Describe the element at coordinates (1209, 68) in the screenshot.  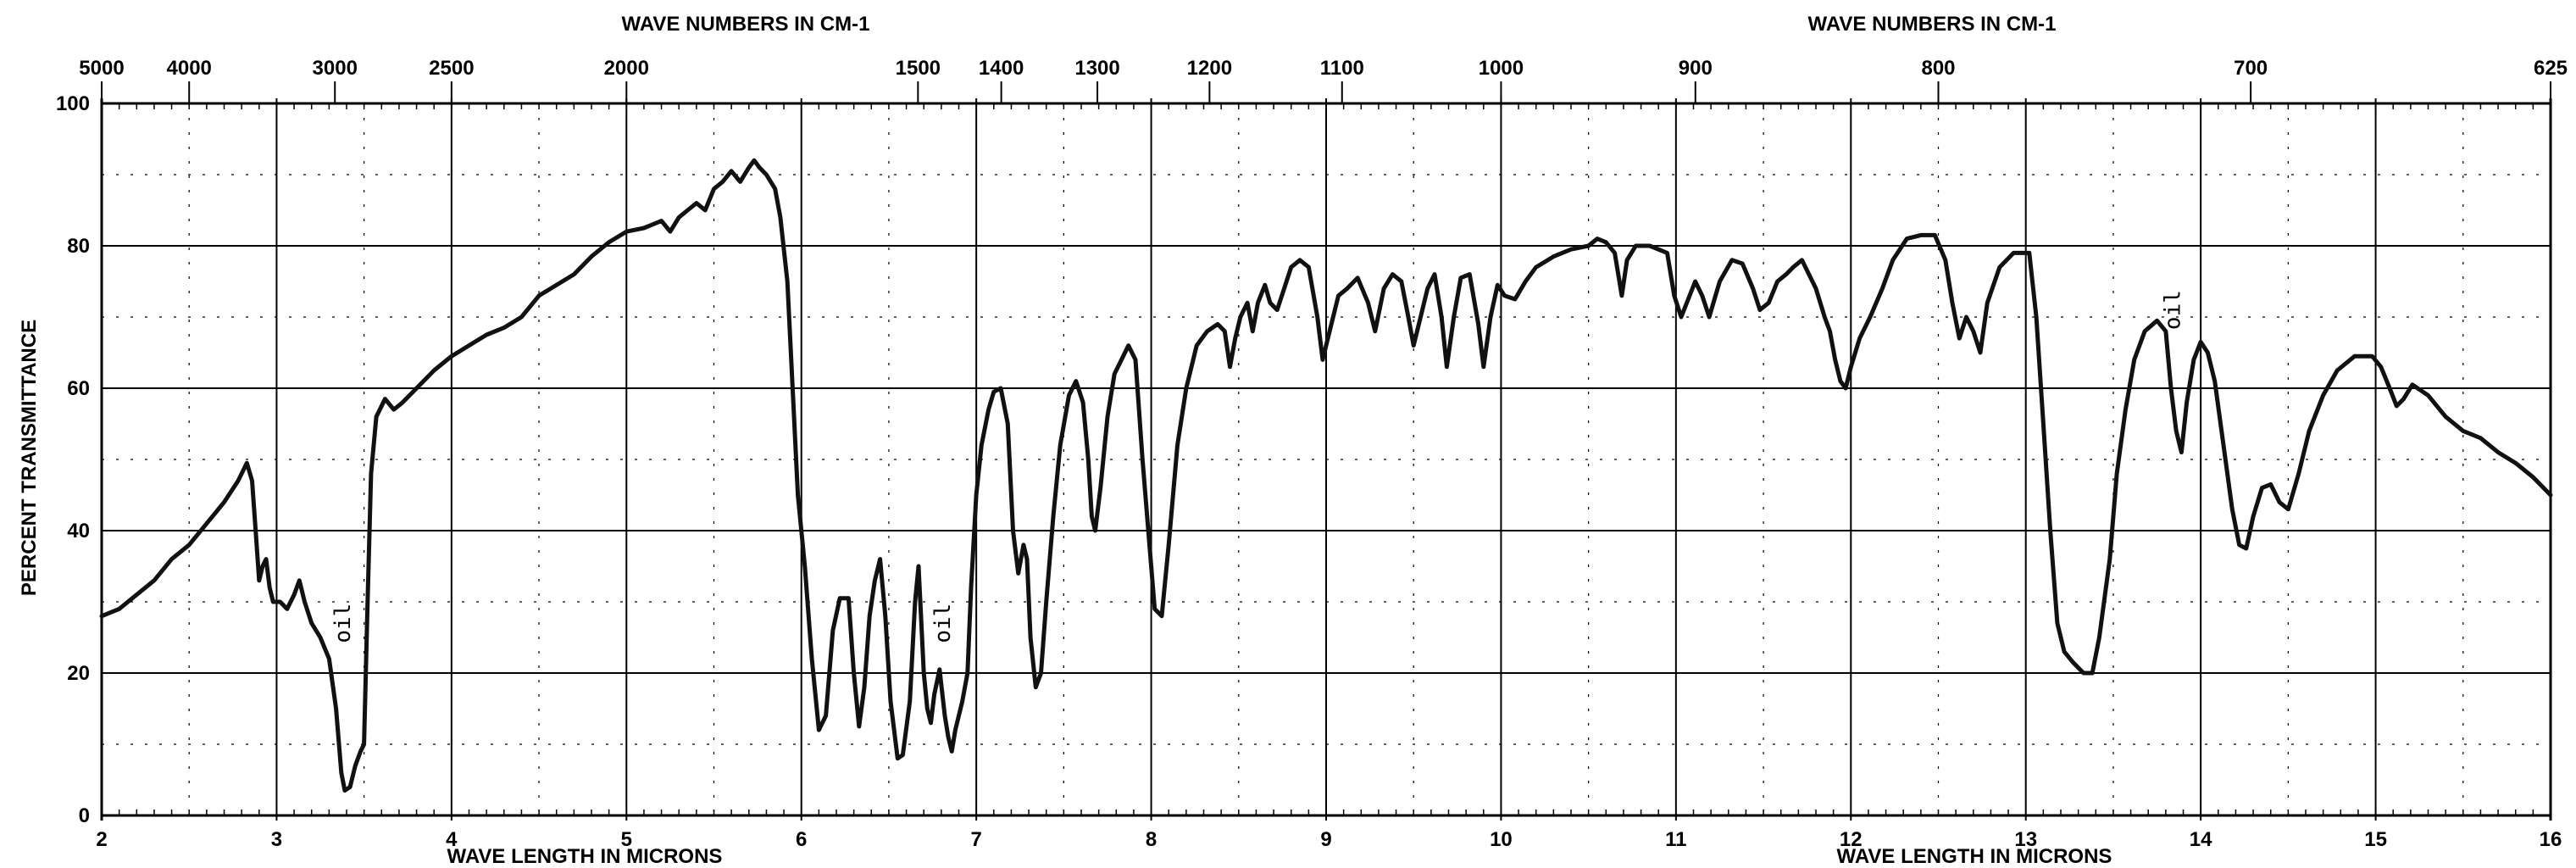
I see `top-tick-label: 1200` at that location.